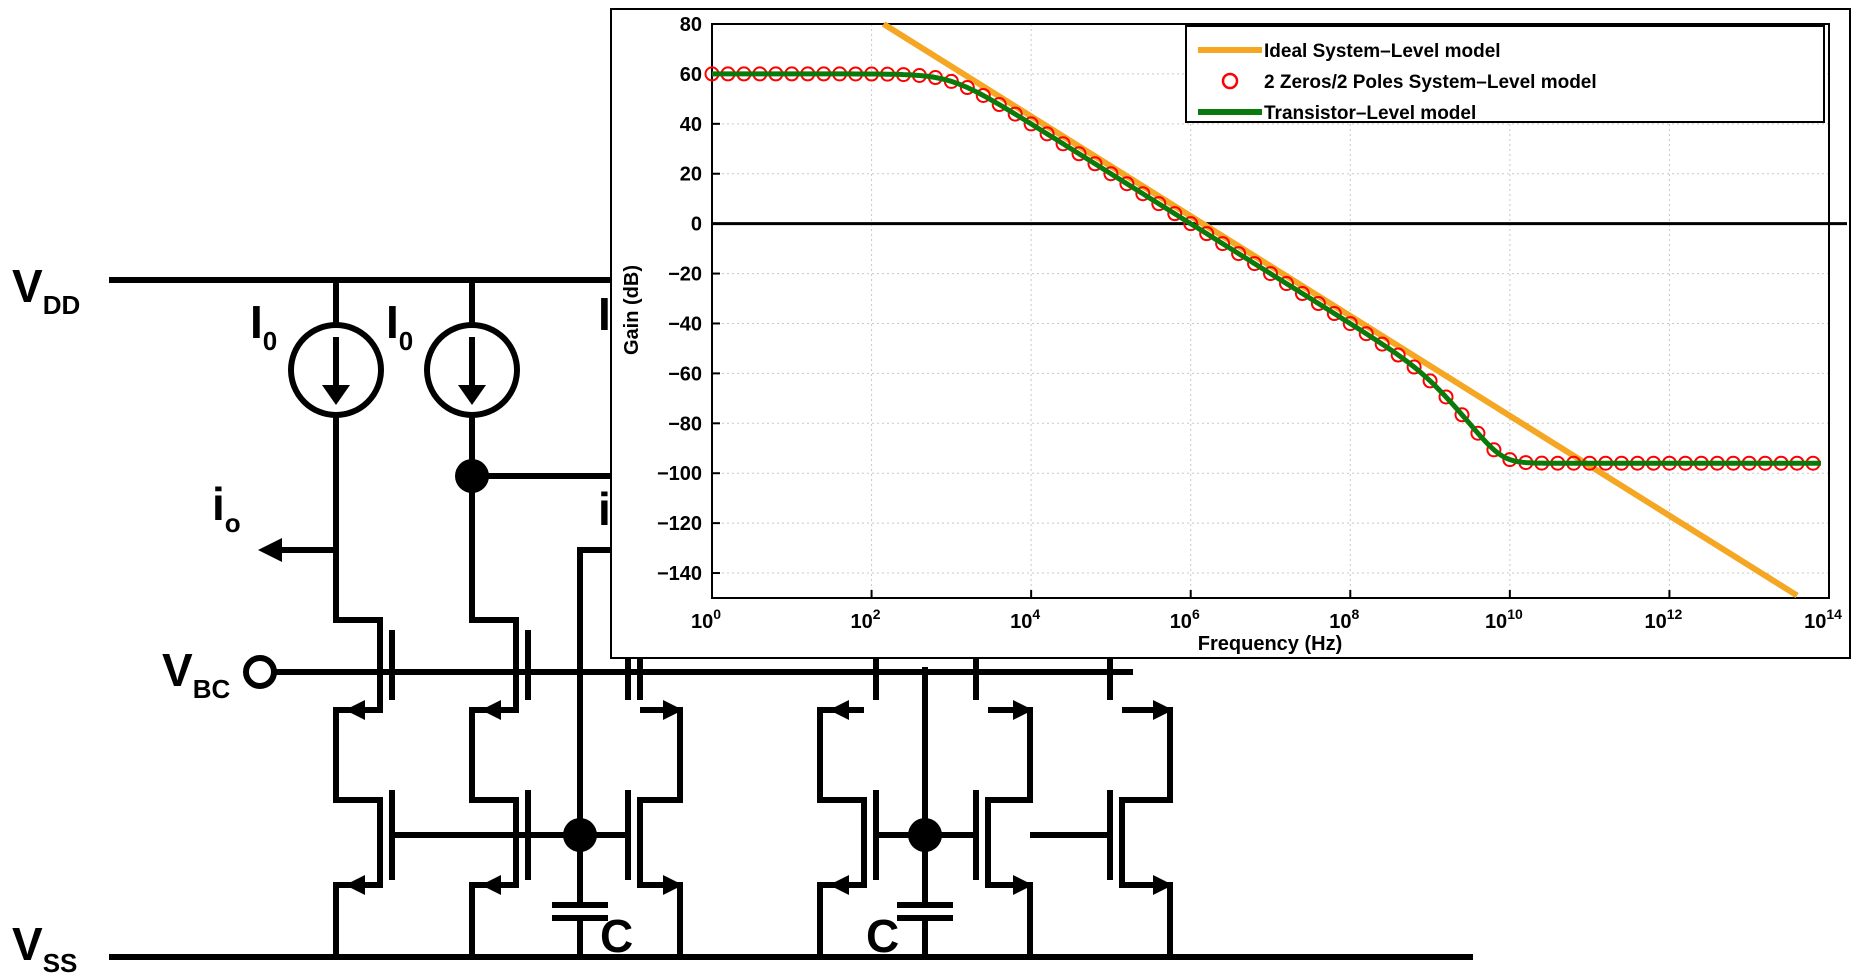 Image resolution: width=1856 pixels, height=976 pixels. Describe the element at coordinates (196, 674) in the screenshot. I see `vbc-label: VBC` at that location.